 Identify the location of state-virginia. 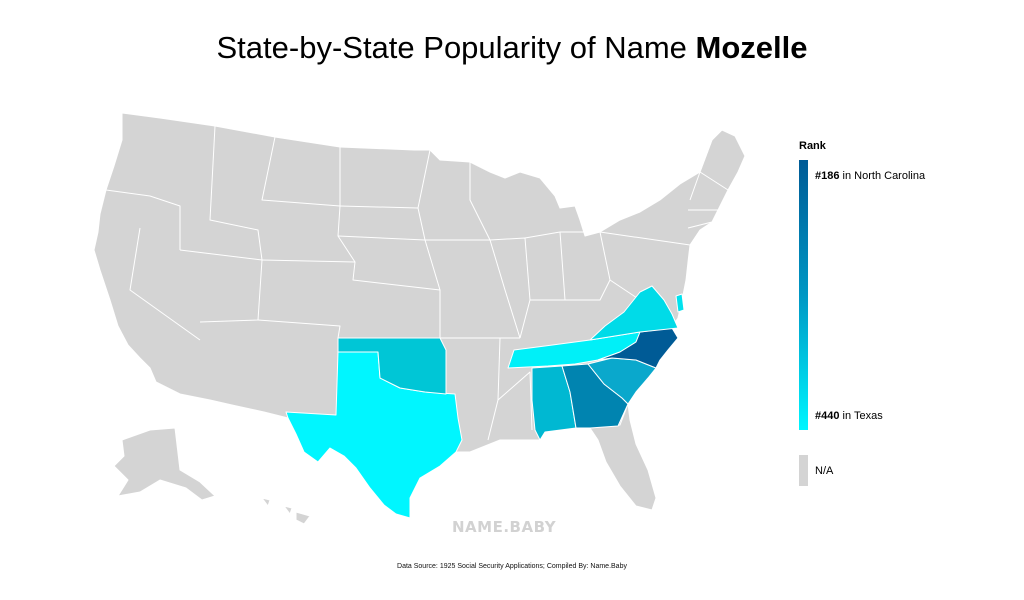
(634, 313).